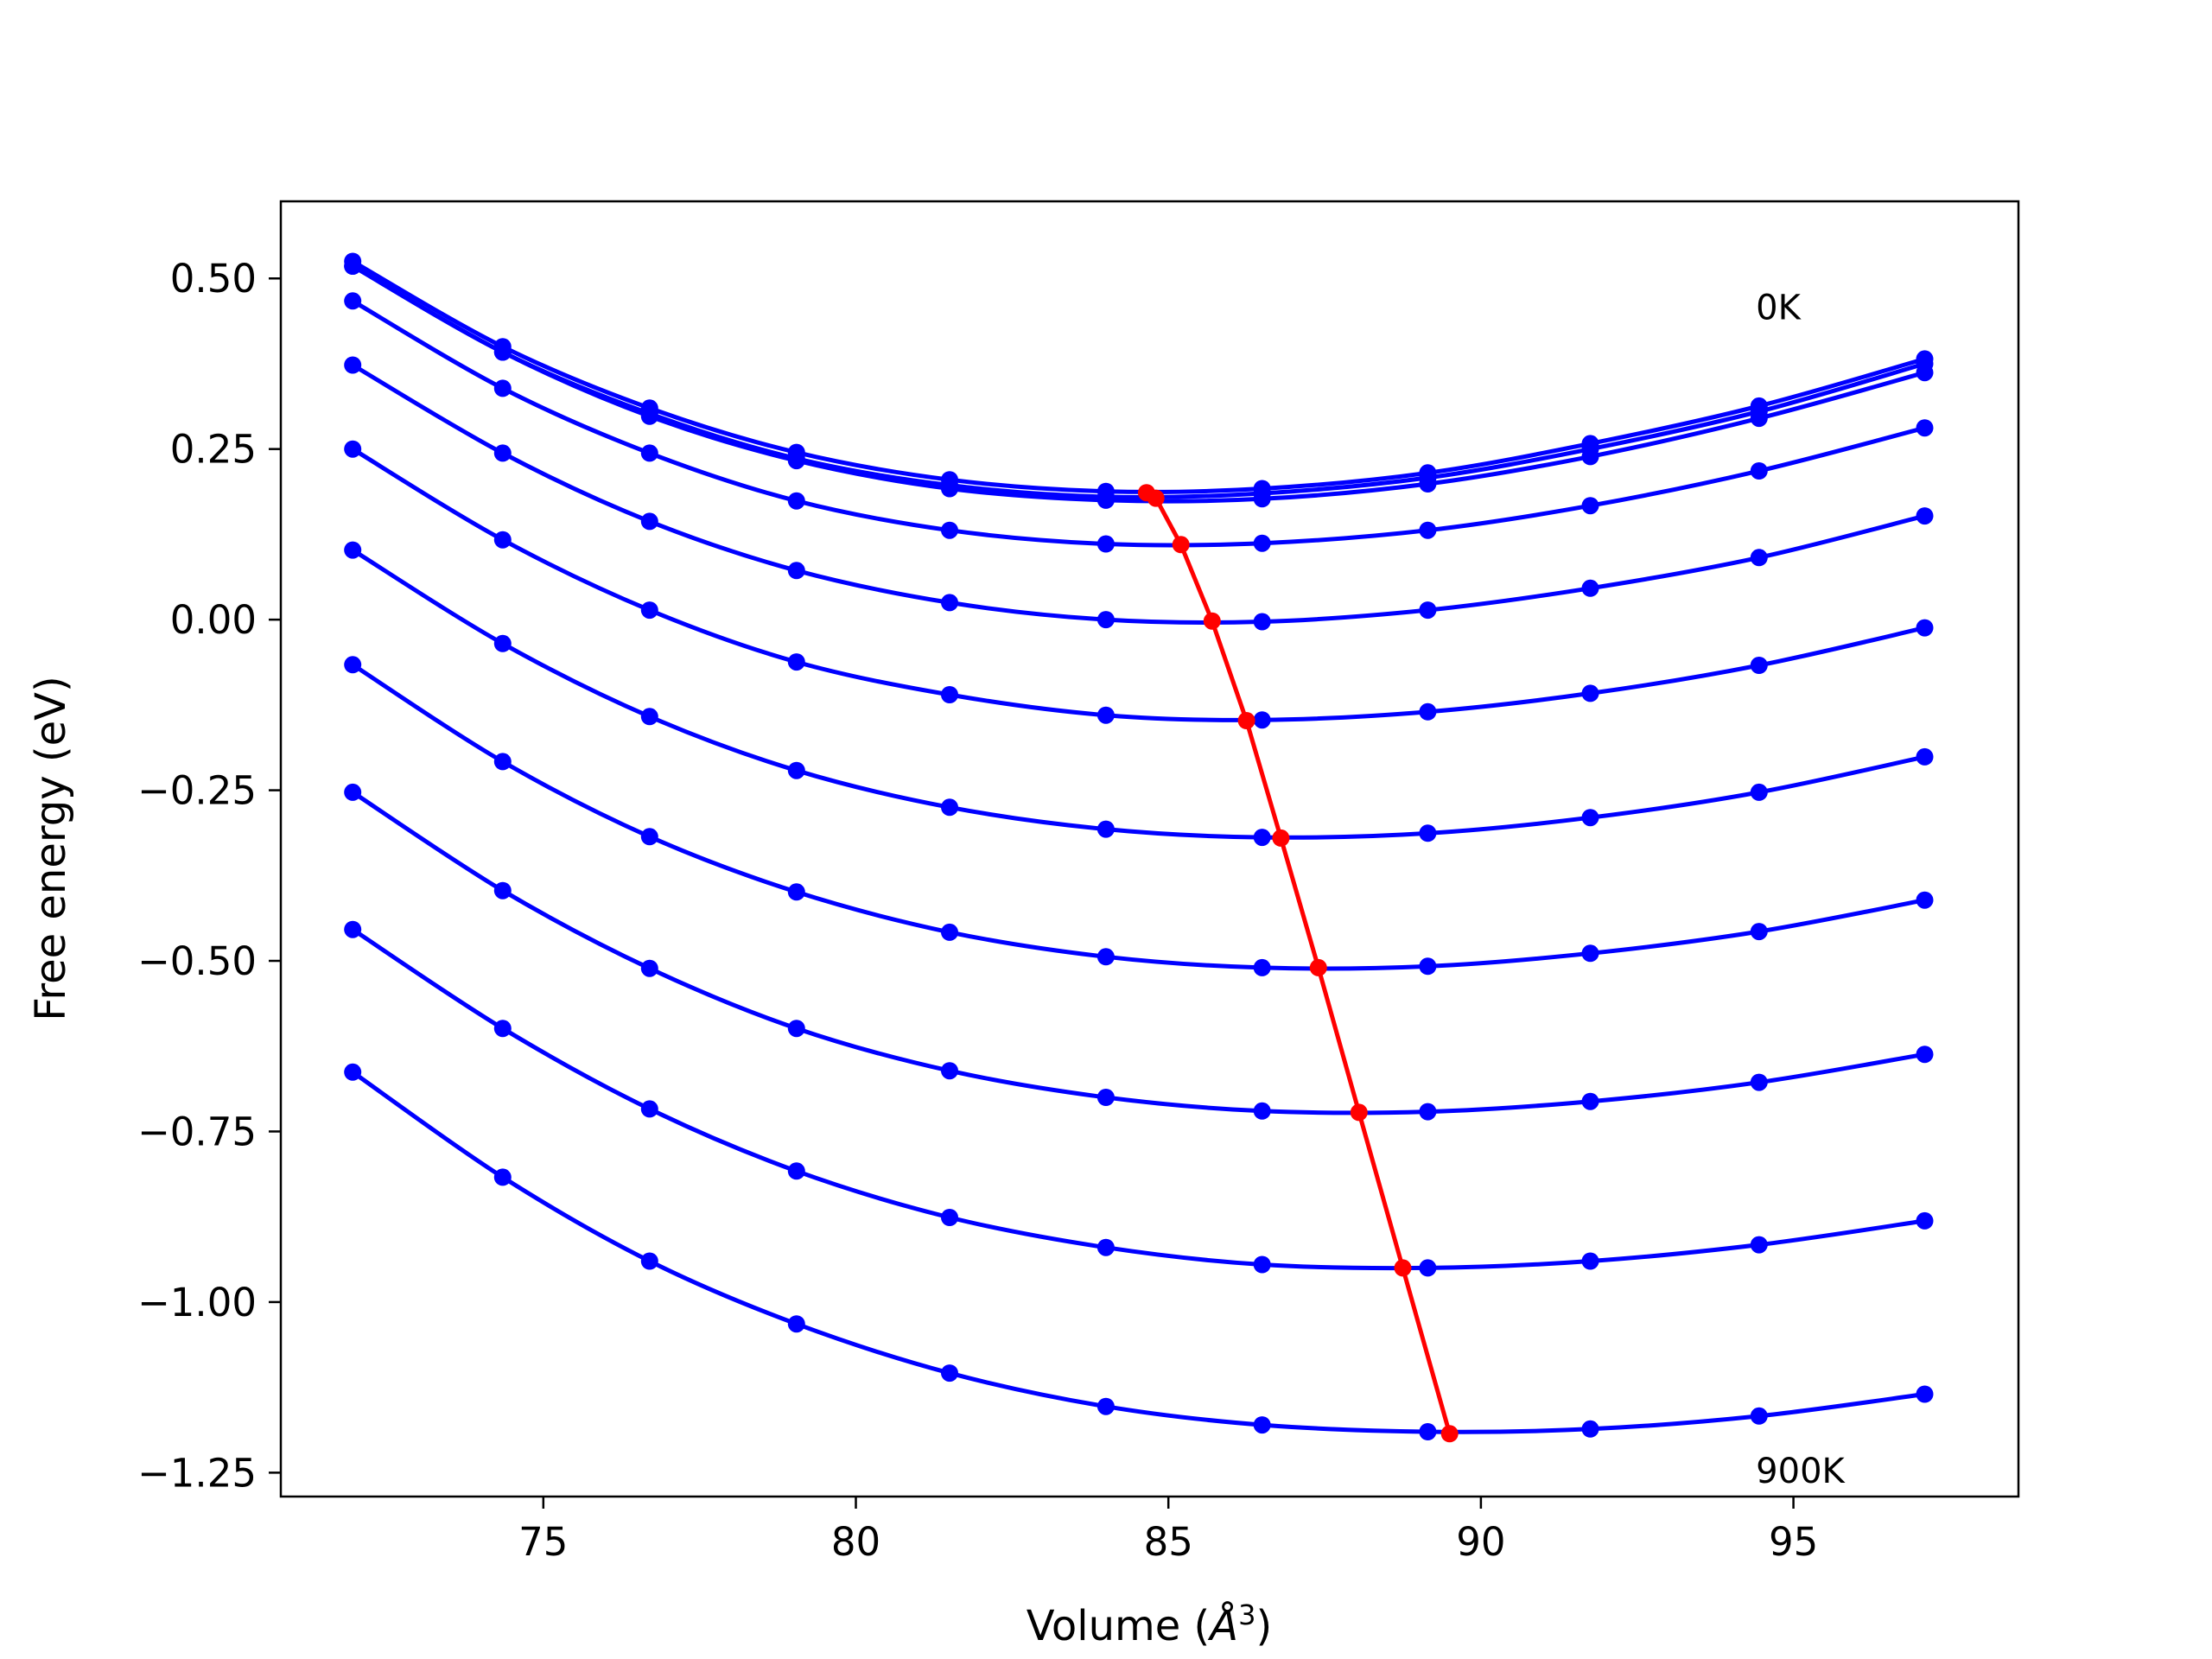 The image size is (2212, 1659). What do you see at coordinates (209, 876) in the screenshot?
I see `y-axis: 0.50 0.25 0.00 −0.25 −0.50 −0.75 −1.00 −1.25` at bounding box center [209, 876].